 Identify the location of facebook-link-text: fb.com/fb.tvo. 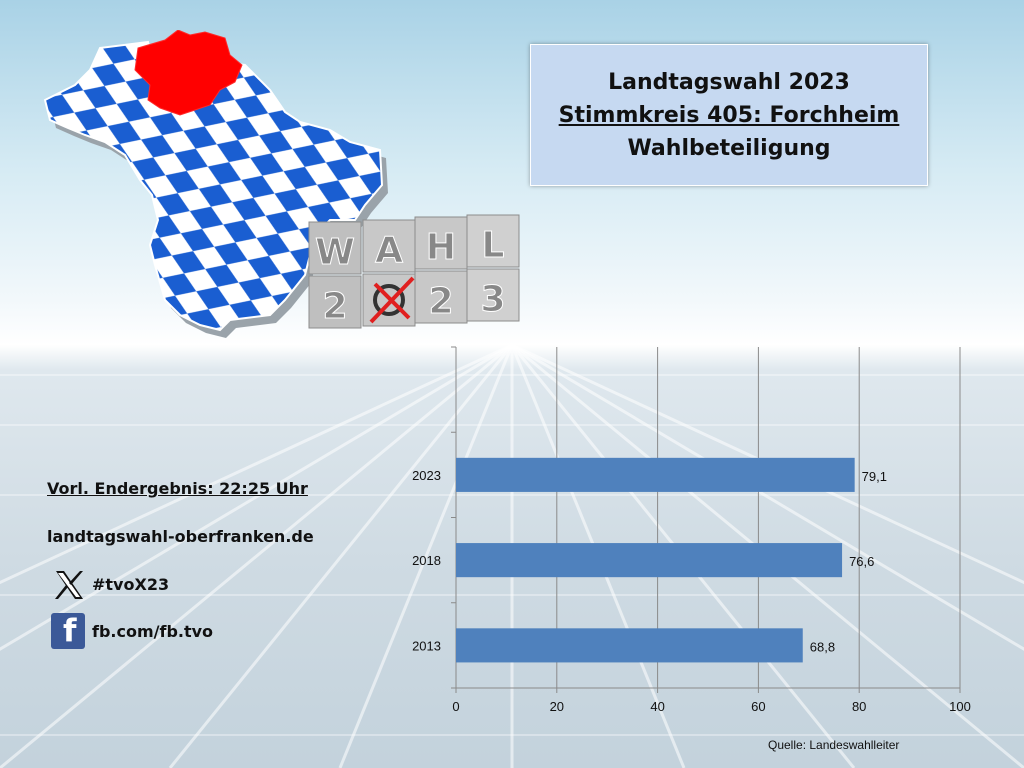
(153, 631).